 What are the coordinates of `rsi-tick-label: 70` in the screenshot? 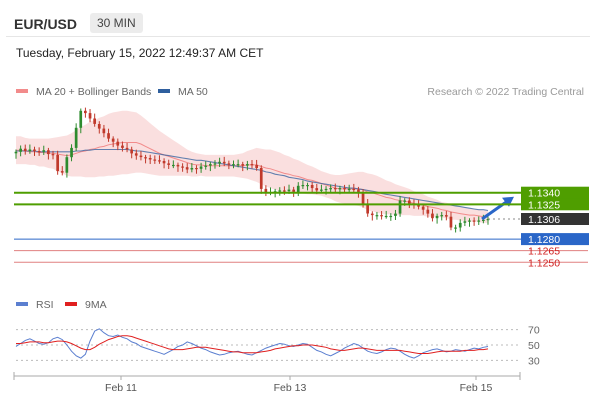 It's located at (534, 331).